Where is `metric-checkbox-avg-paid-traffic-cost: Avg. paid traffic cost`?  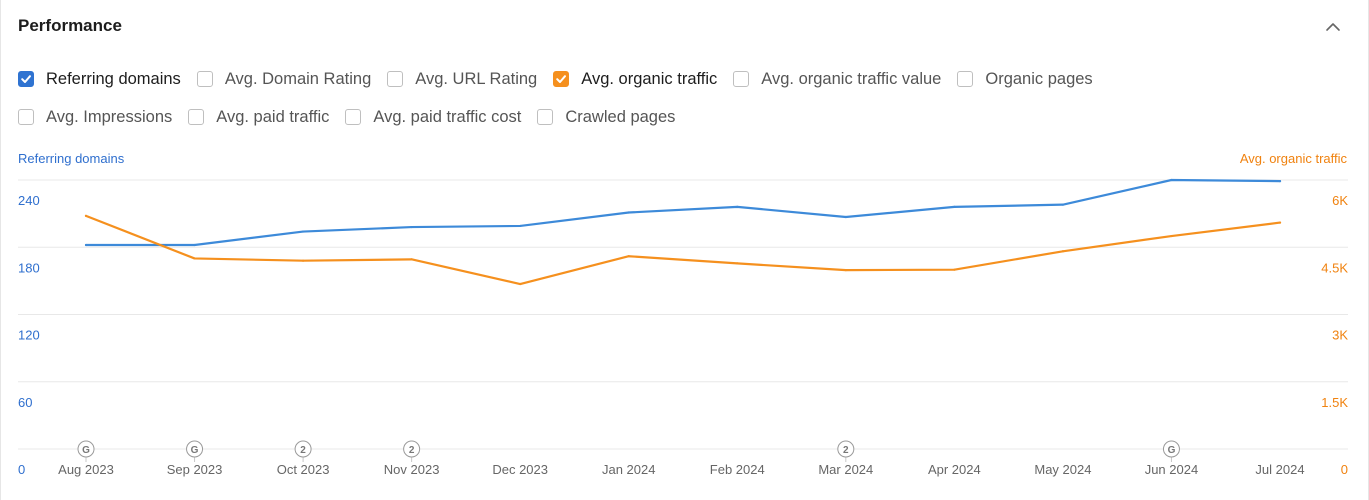 metric-checkbox-avg-paid-traffic-cost: Avg. paid traffic cost is located at coordinates (433, 117).